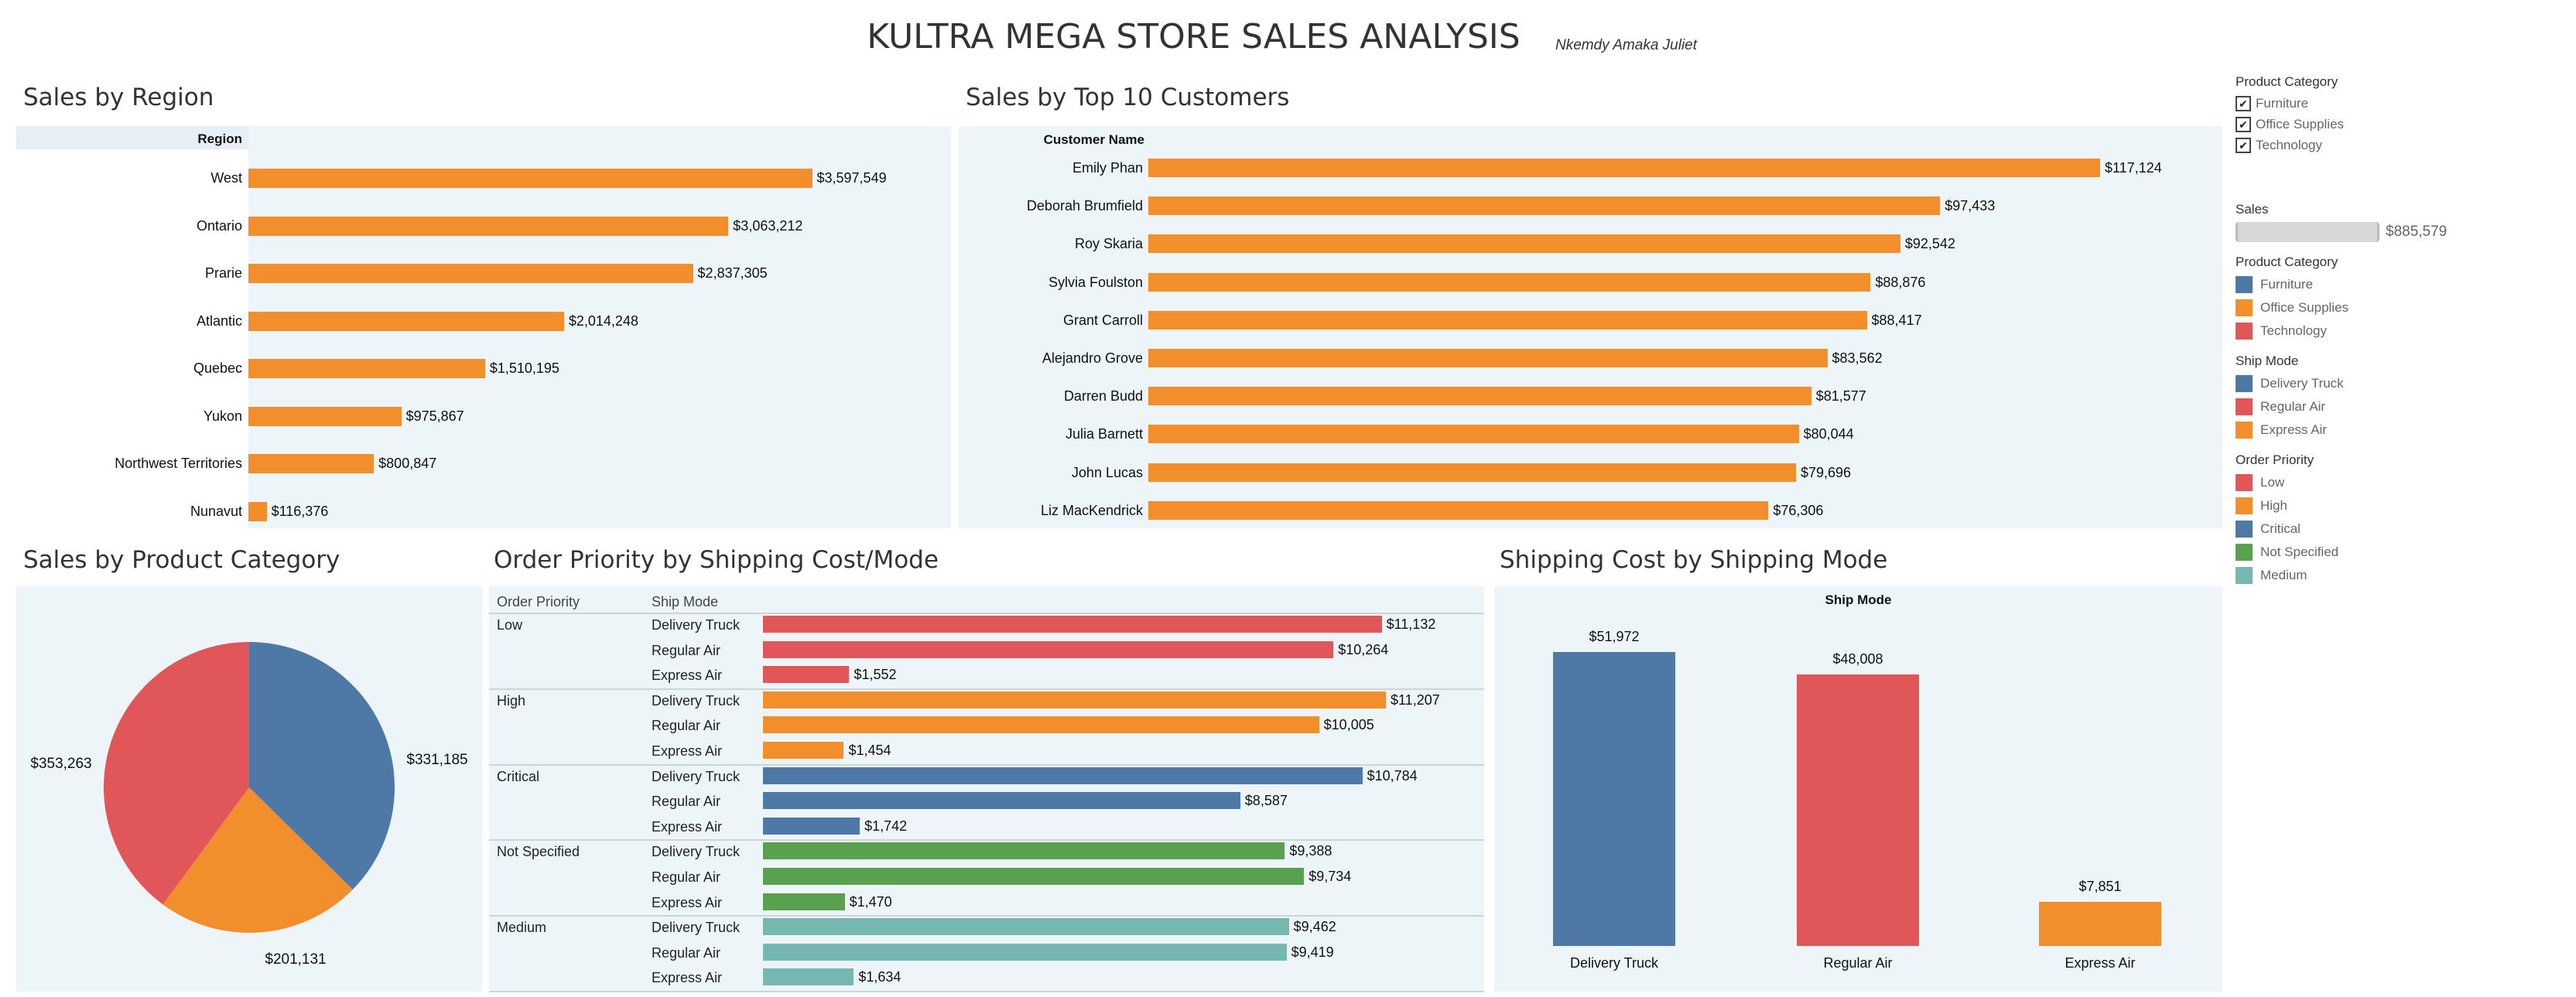  What do you see at coordinates (177, 773) in the screenshot?
I see `pie-slice-technology` at bounding box center [177, 773].